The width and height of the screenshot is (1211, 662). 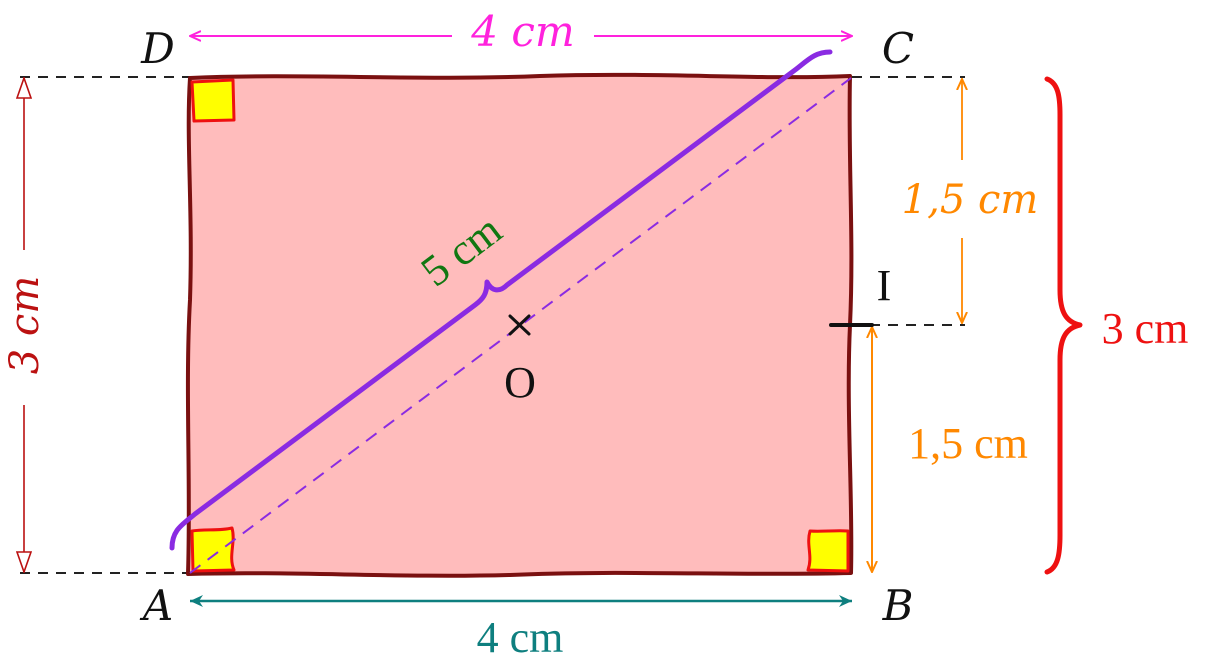 I want to click on top-dimension-label: 4 cm, so click(x=522, y=31).